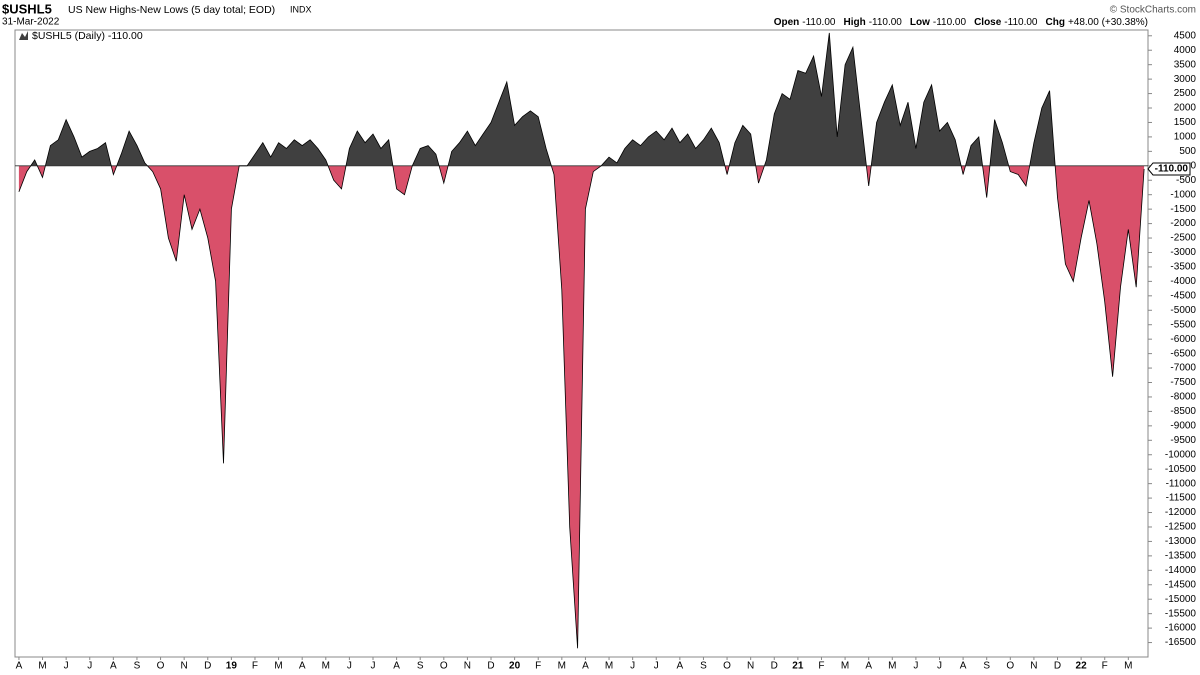  Describe the element at coordinates (1185, 93) in the screenshot. I see `y-tick-label: 2500` at that location.